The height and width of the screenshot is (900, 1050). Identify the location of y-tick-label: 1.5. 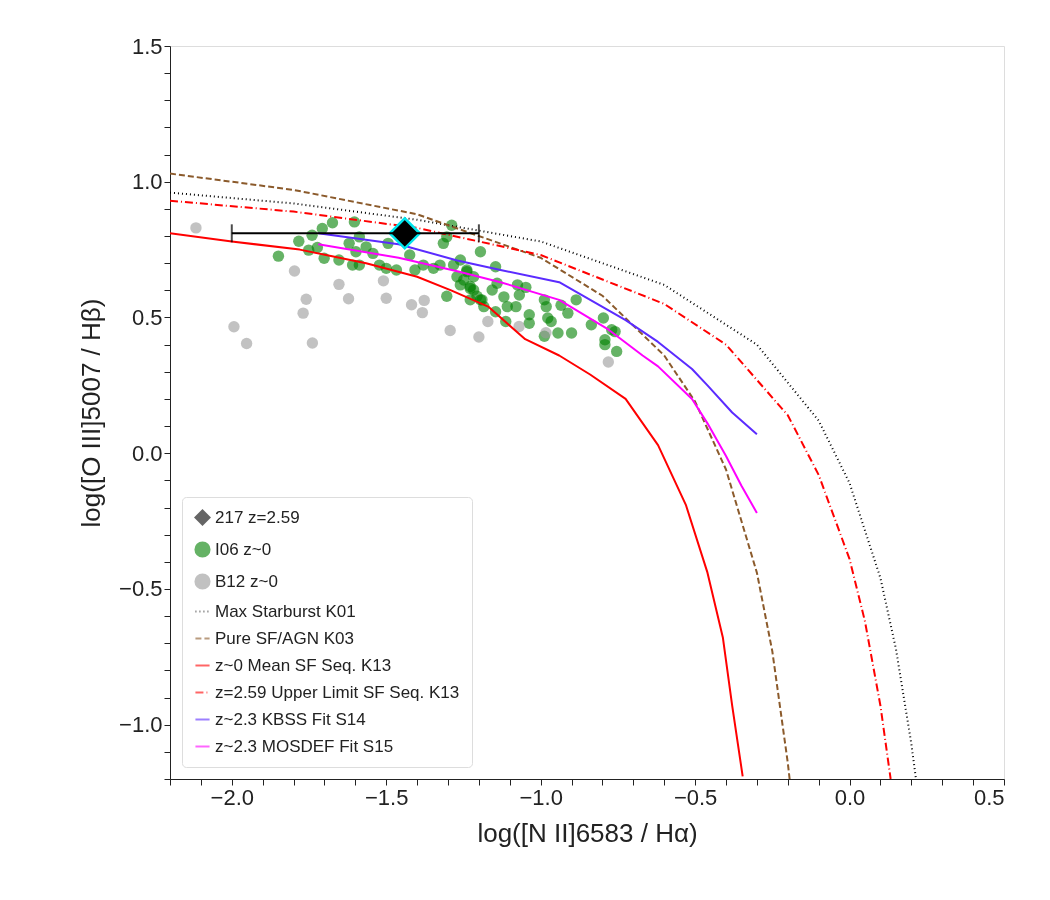
(147, 46).